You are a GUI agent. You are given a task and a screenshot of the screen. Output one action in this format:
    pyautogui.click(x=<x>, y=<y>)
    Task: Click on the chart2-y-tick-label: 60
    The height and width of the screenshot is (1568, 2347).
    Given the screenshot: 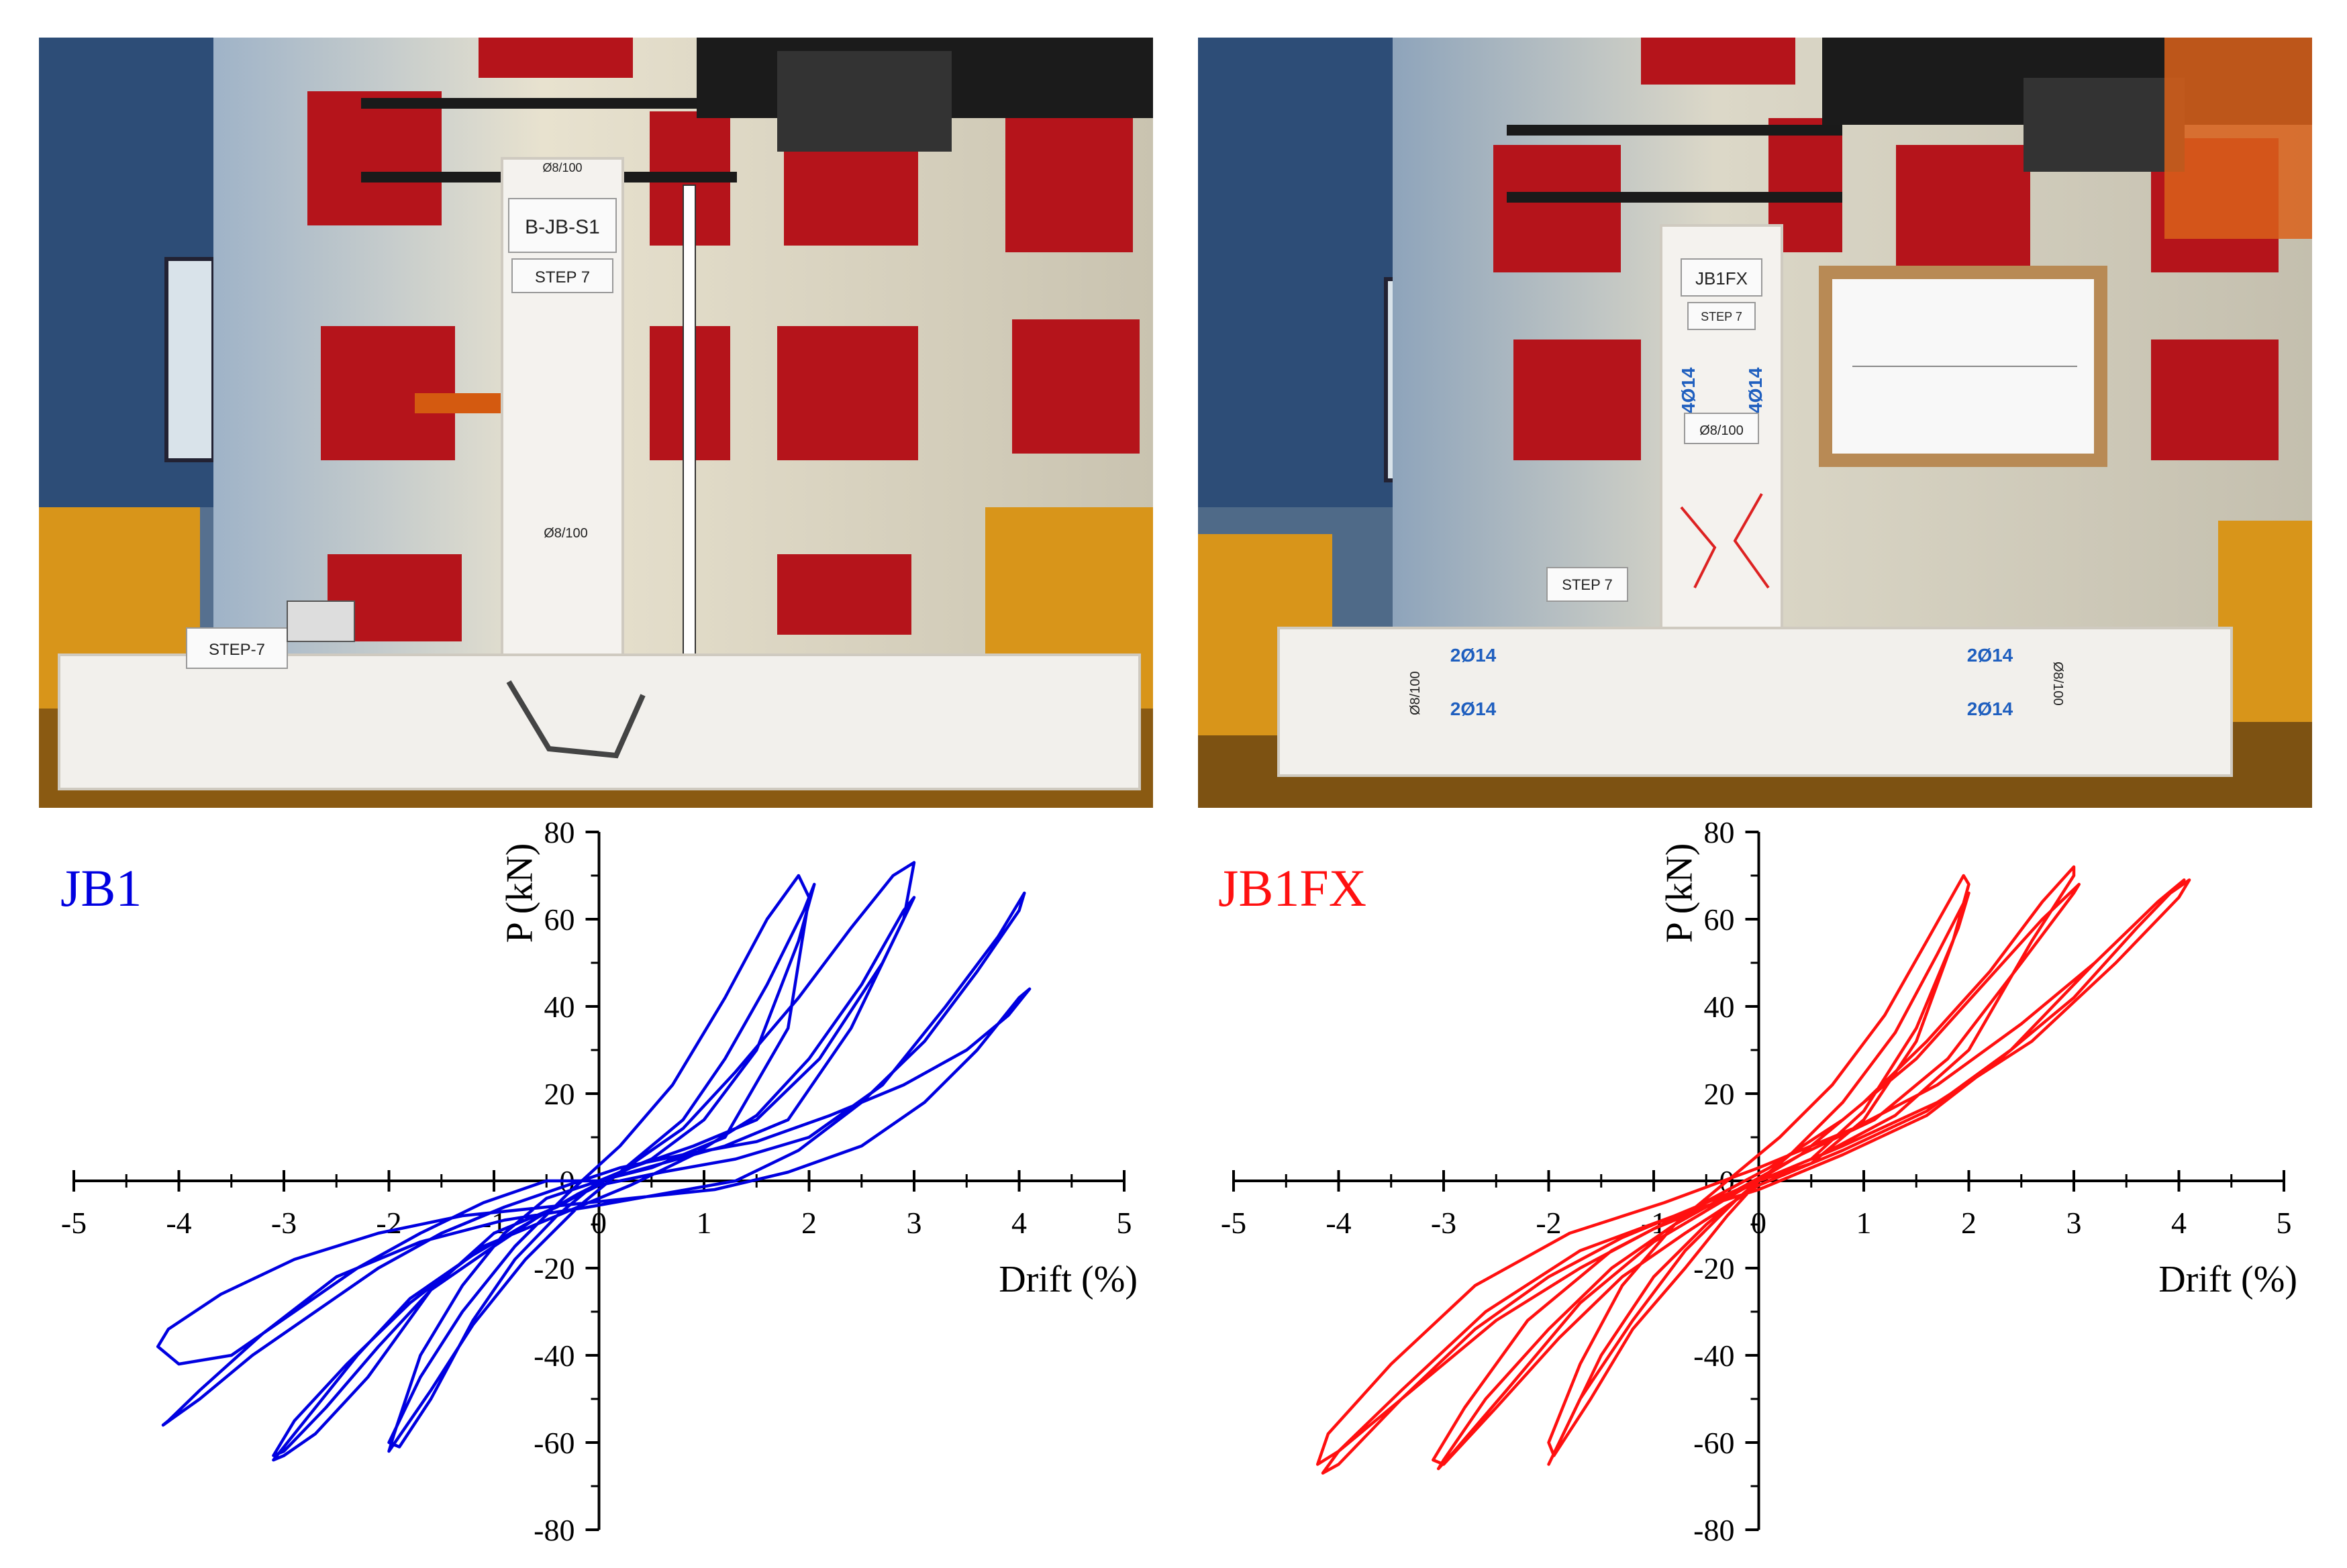 What is the action you would take?
    pyautogui.click(x=1719, y=919)
    